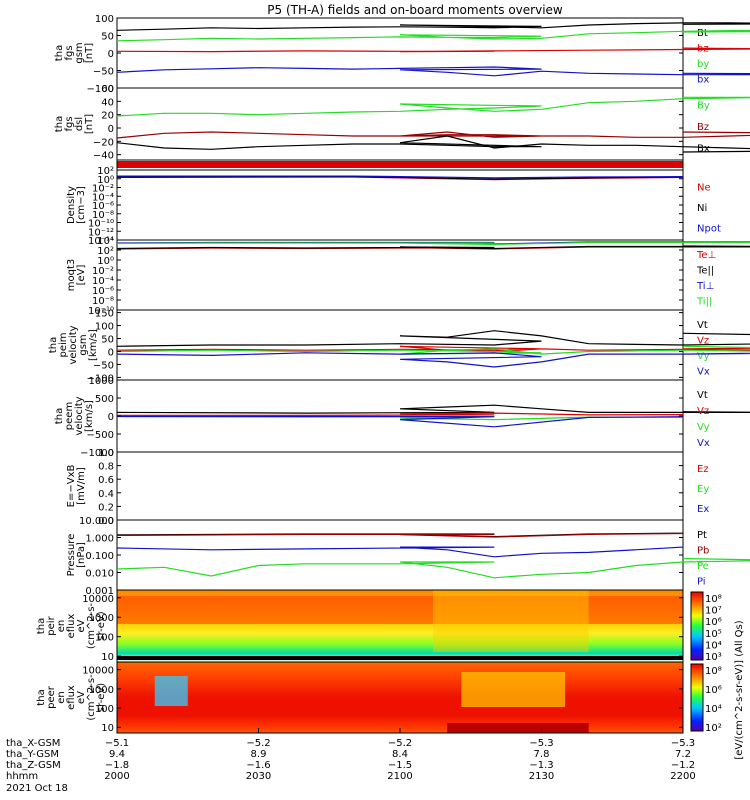 This screenshot has width=750, height=800. What do you see at coordinates (91, 625) in the screenshot?
I see `y-axis-label: (cm^2-s-` at bounding box center [91, 625].